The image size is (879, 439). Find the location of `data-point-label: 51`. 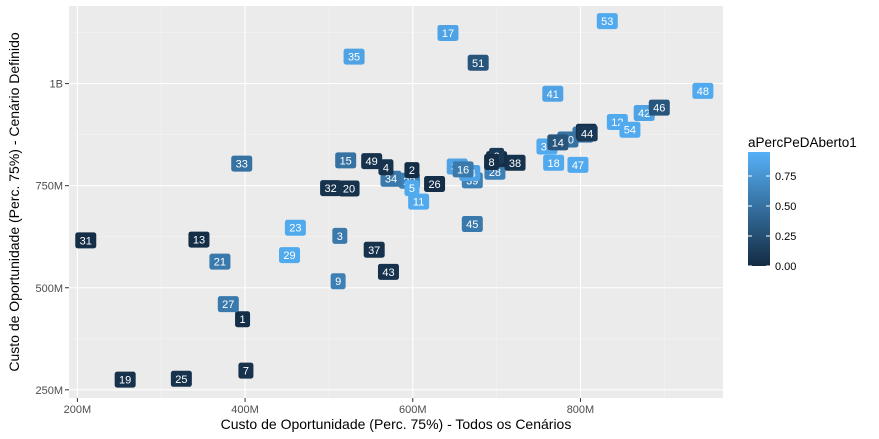

data-point-label: 51 is located at coordinates (478, 64).